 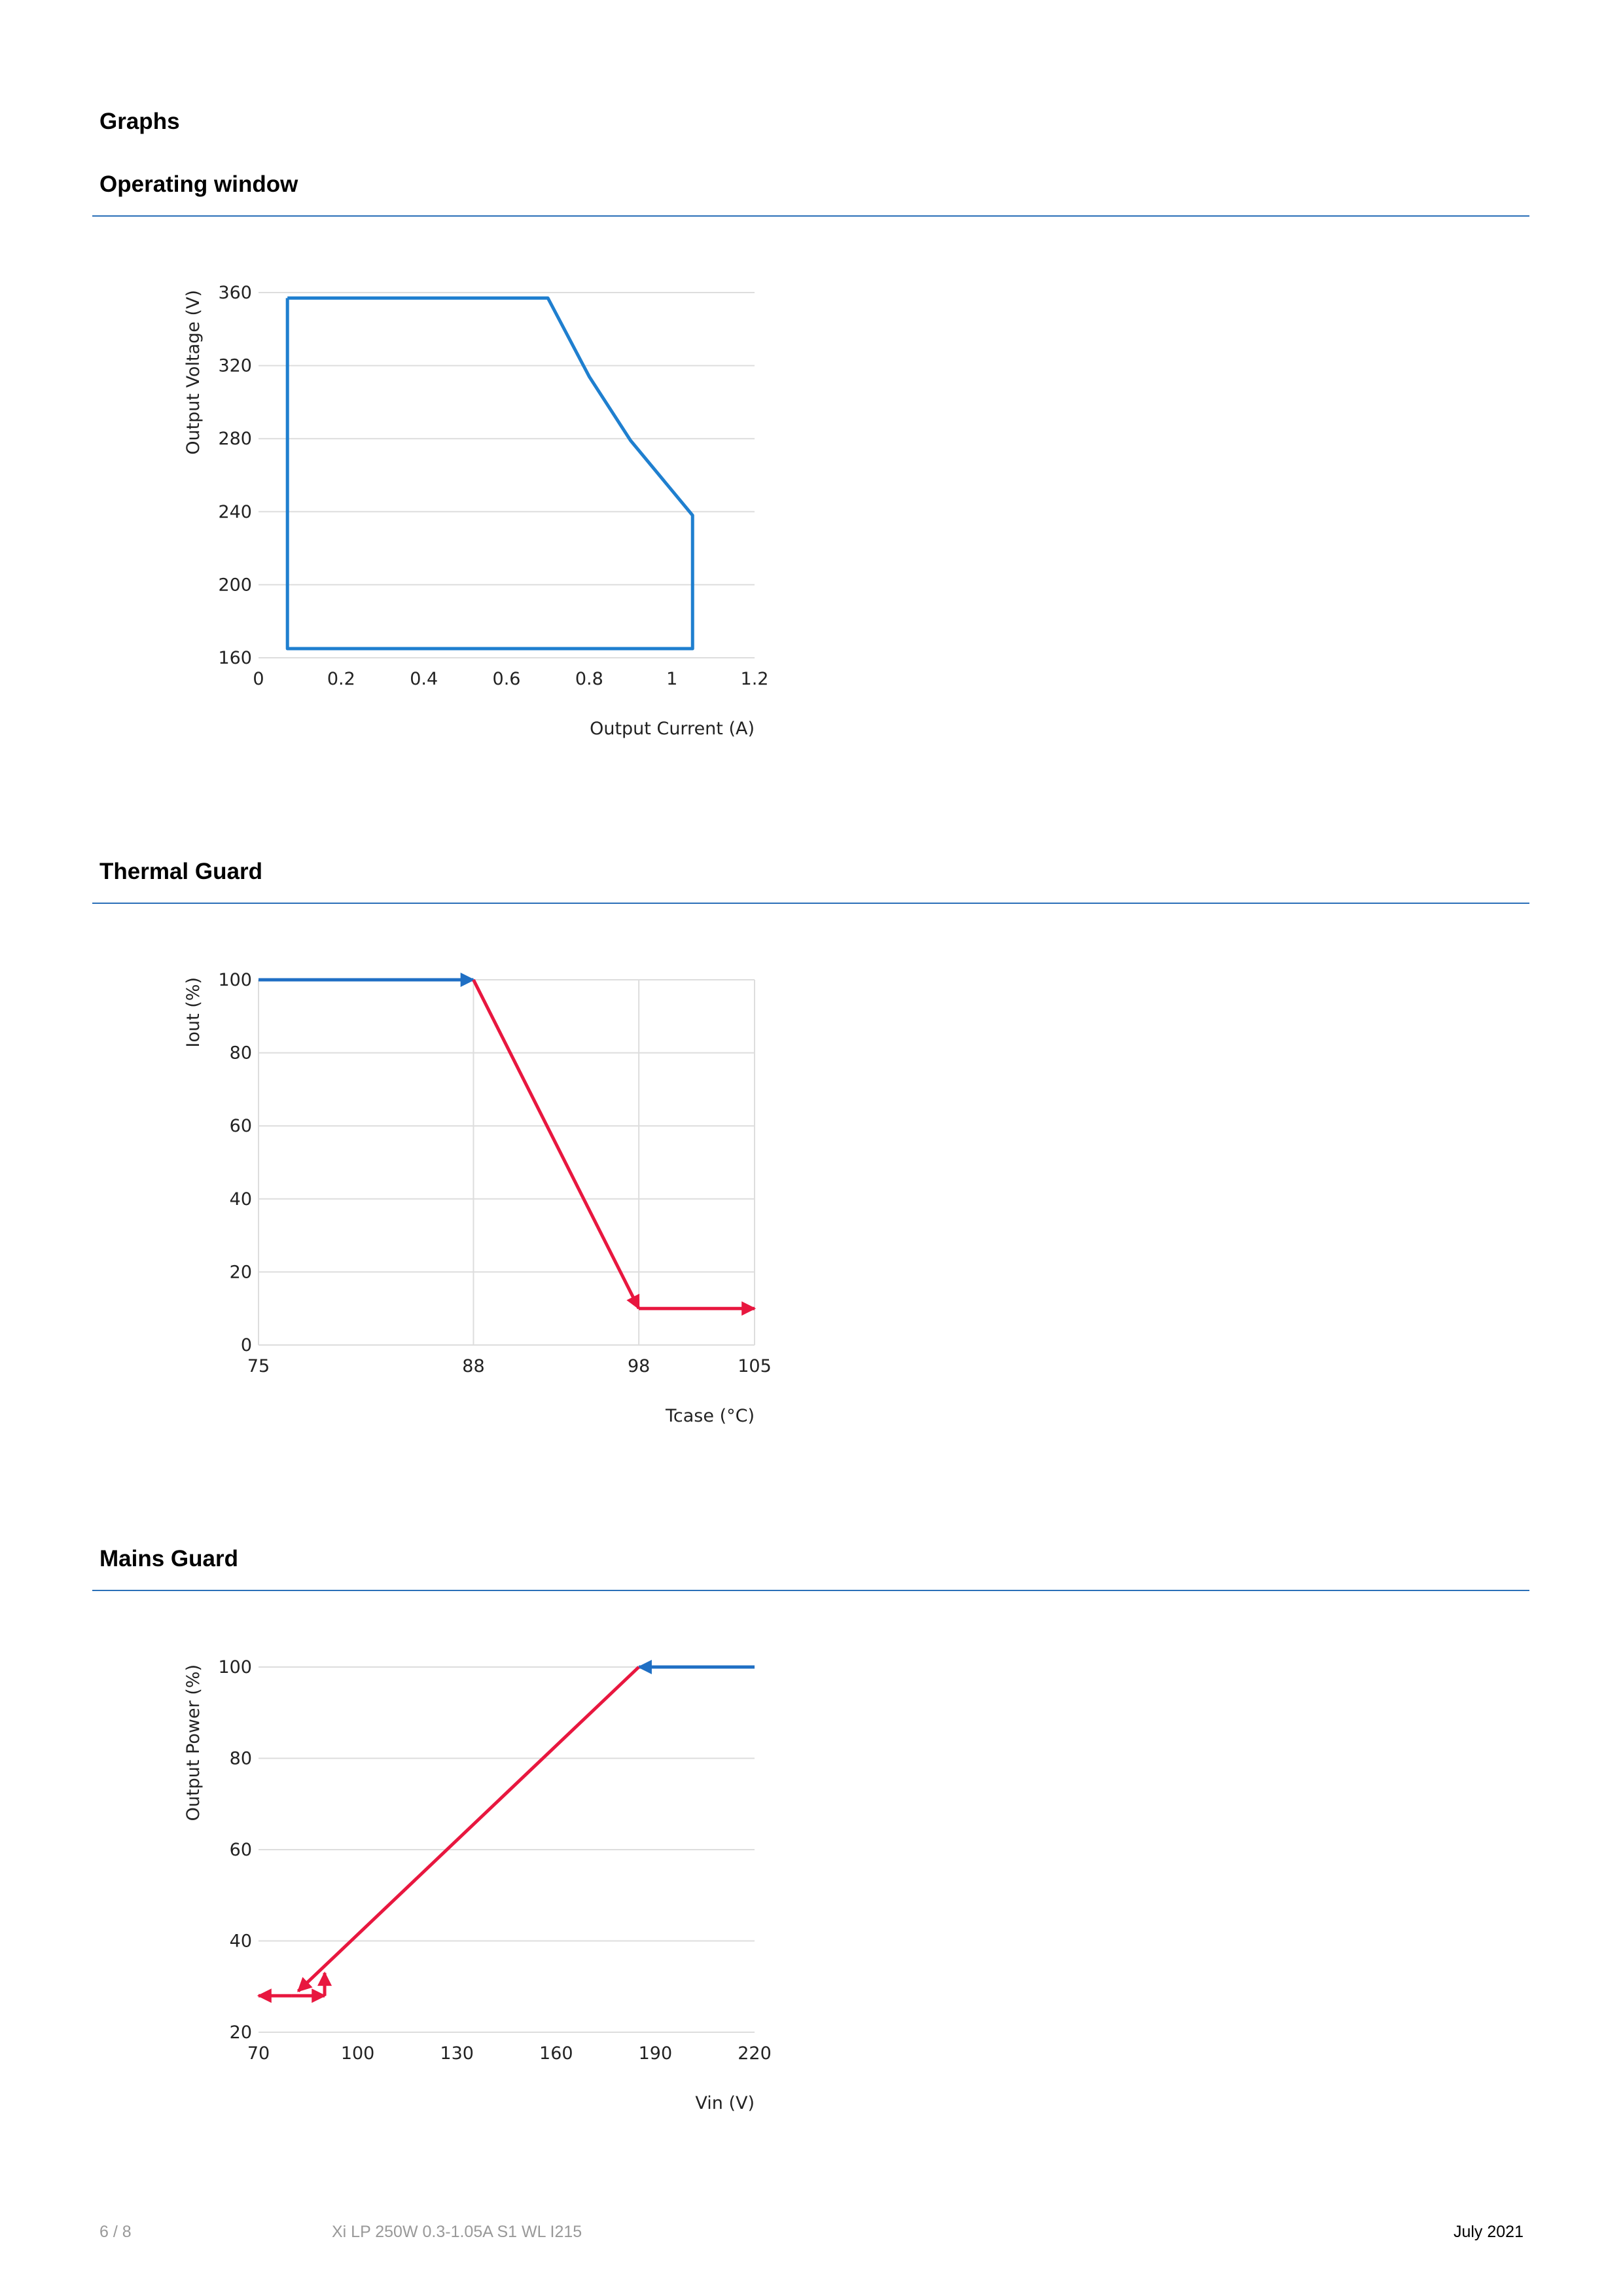 What do you see at coordinates (199, 184) in the screenshot?
I see `section-title: Operating window` at bounding box center [199, 184].